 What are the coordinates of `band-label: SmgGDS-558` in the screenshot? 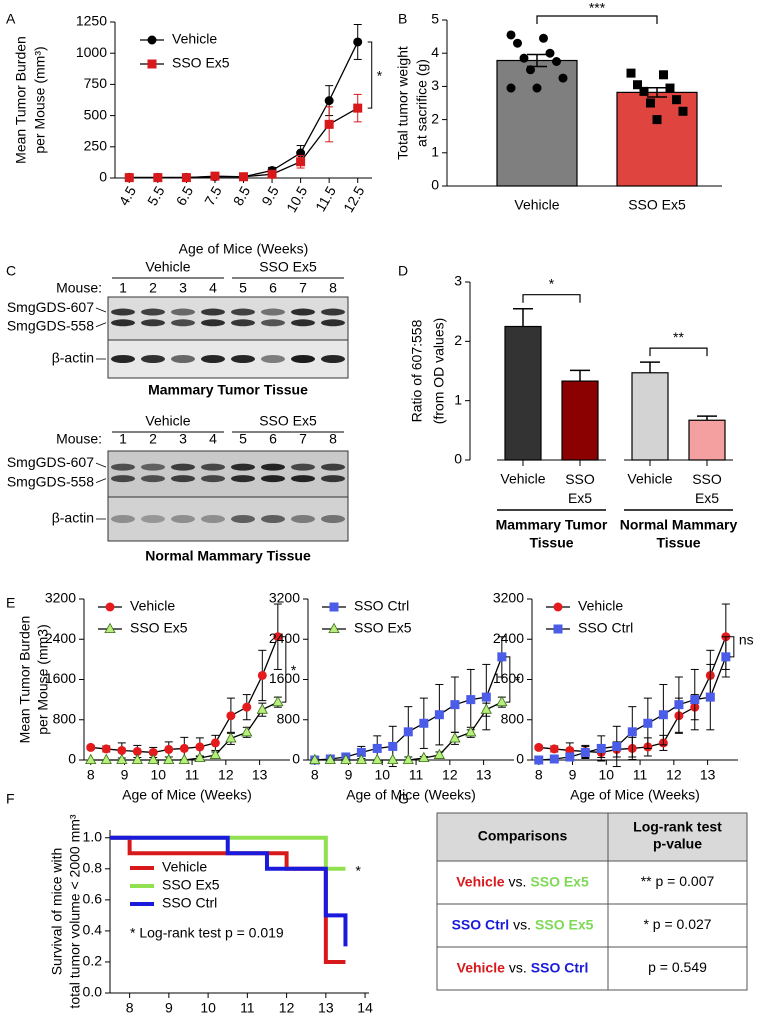 It's located at (50, 326).